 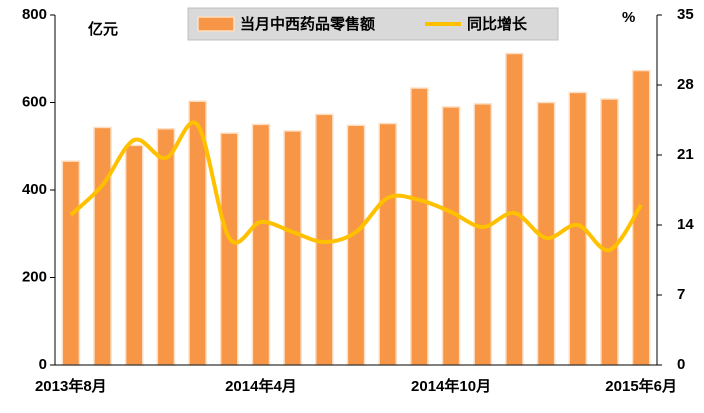 I want to click on right-unit: %, so click(x=628, y=17).